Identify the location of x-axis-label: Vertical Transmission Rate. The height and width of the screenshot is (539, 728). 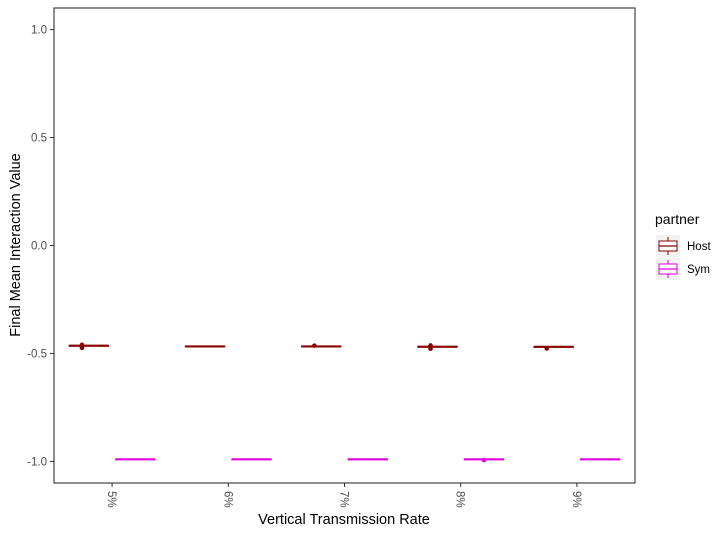
(344, 520).